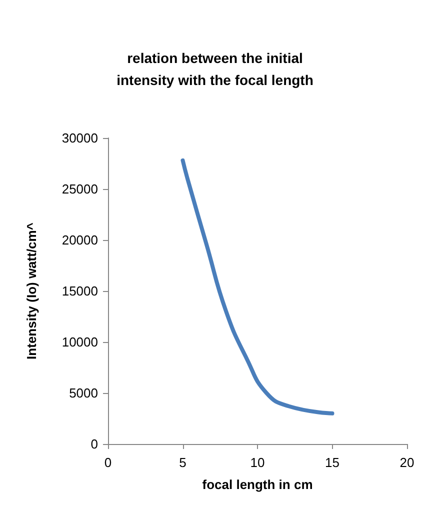  Describe the element at coordinates (80, 342) in the screenshot. I see `y-tick-label: 10000` at that location.